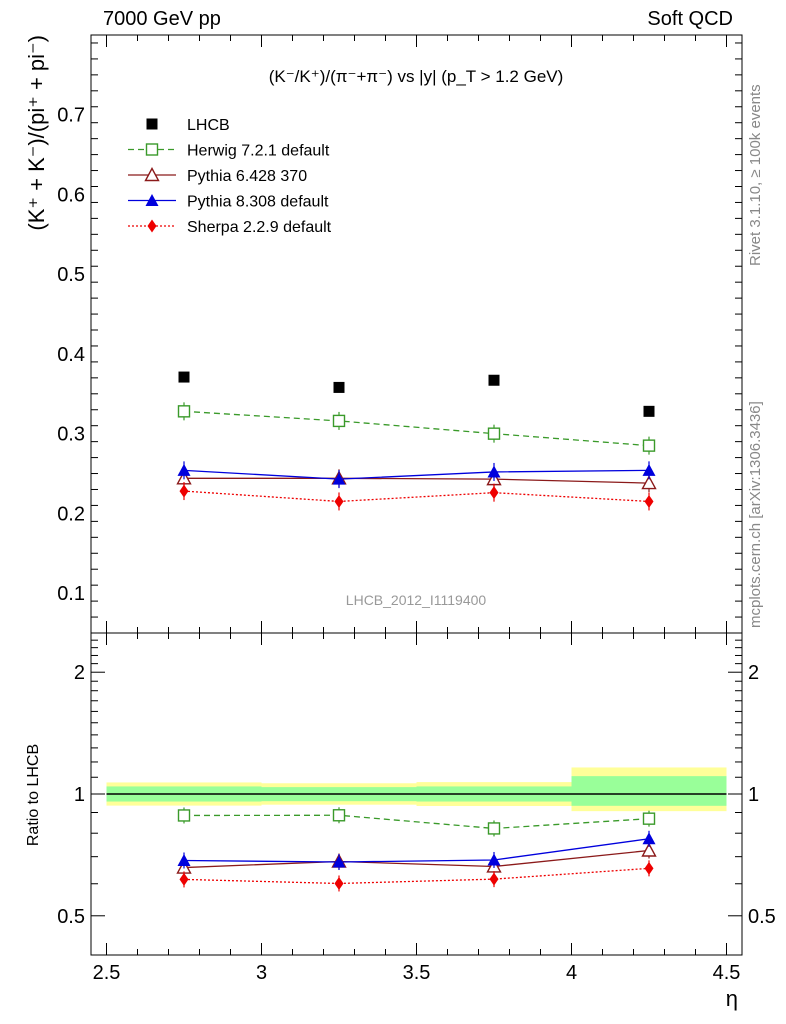 The height and width of the screenshot is (1024, 786). Describe the element at coordinates (152, 149) in the screenshot. I see `legend-marker-herwig` at that location.